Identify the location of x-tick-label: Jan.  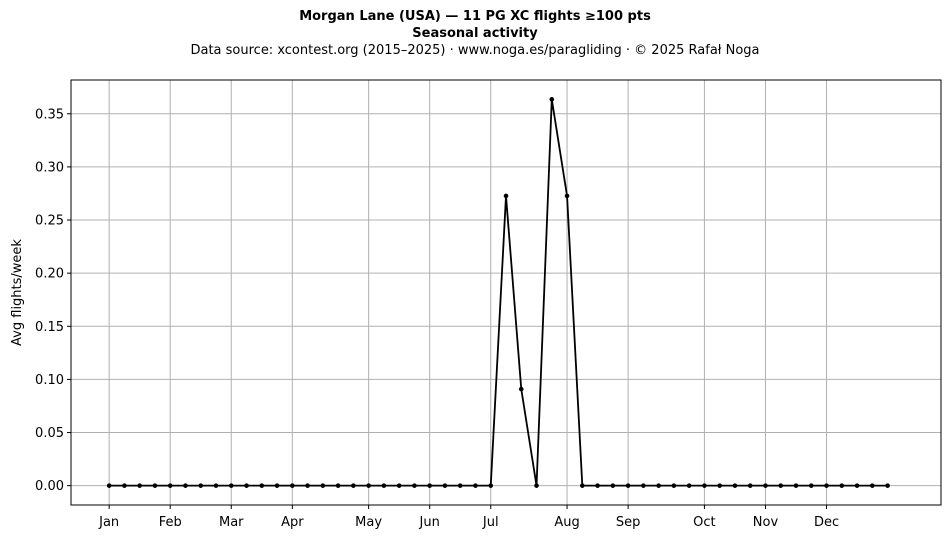
(108, 522).